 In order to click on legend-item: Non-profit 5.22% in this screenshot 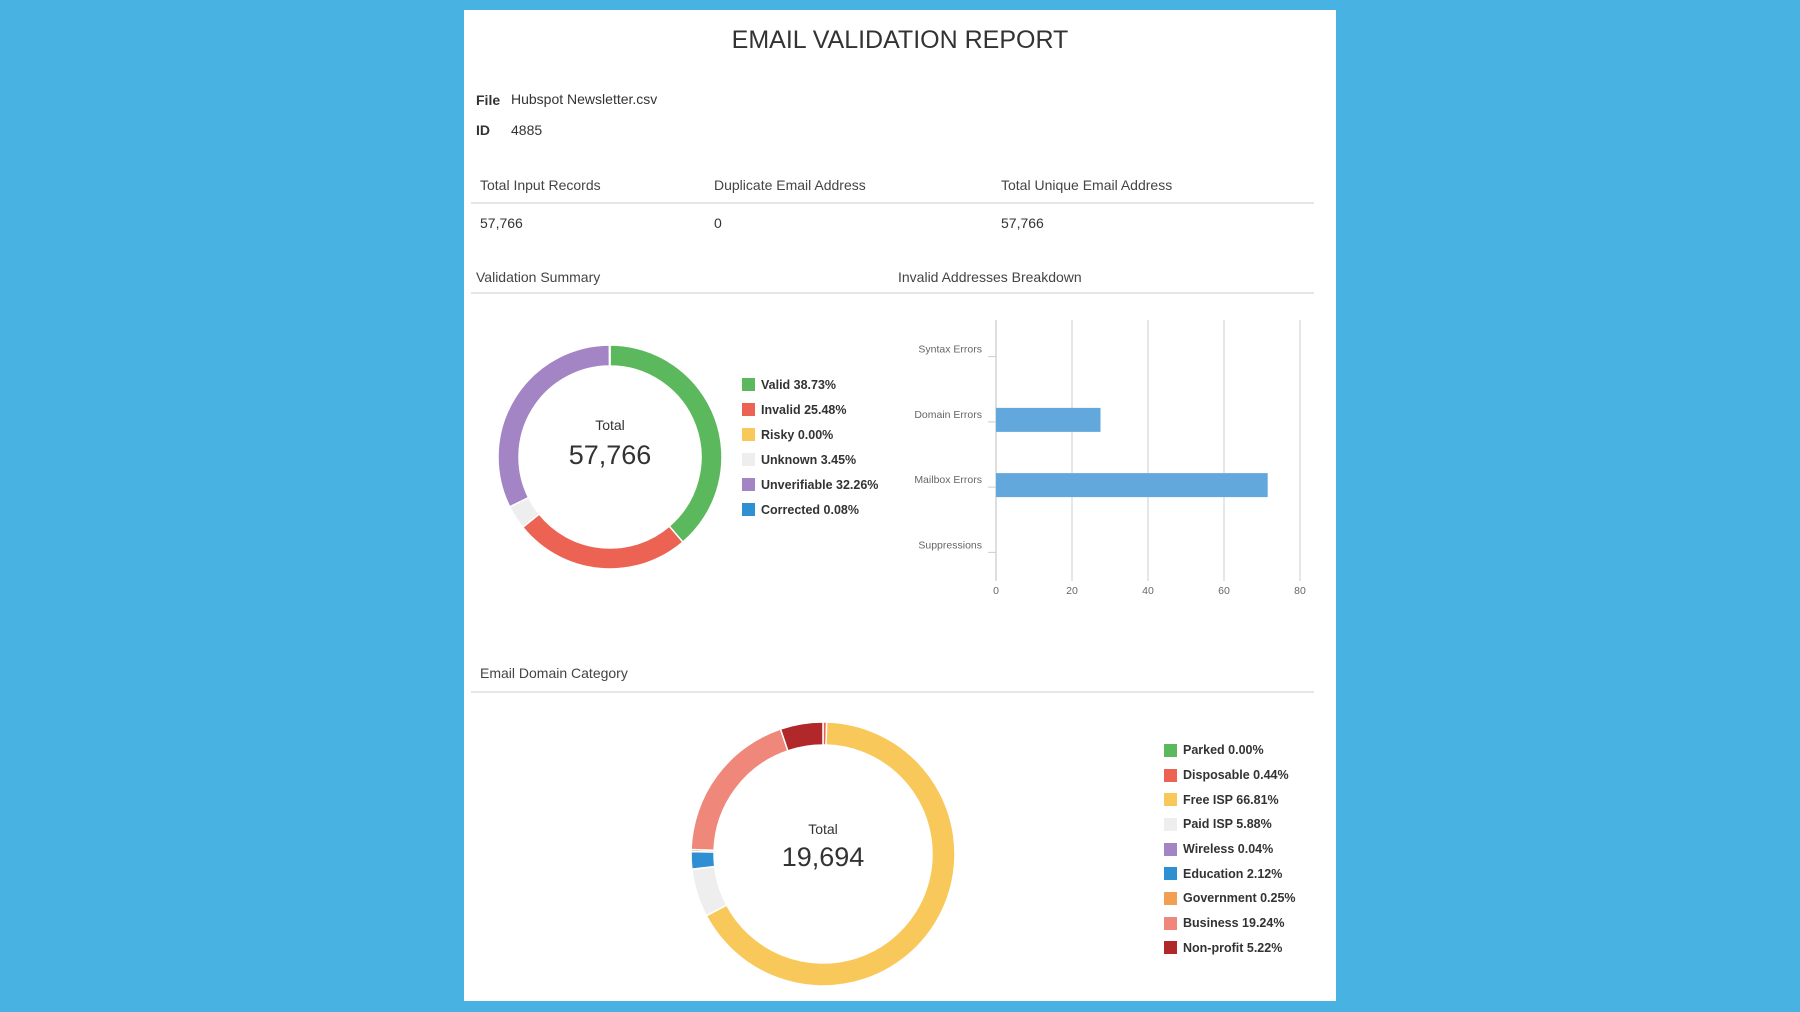, I will do `click(1230, 948)`.